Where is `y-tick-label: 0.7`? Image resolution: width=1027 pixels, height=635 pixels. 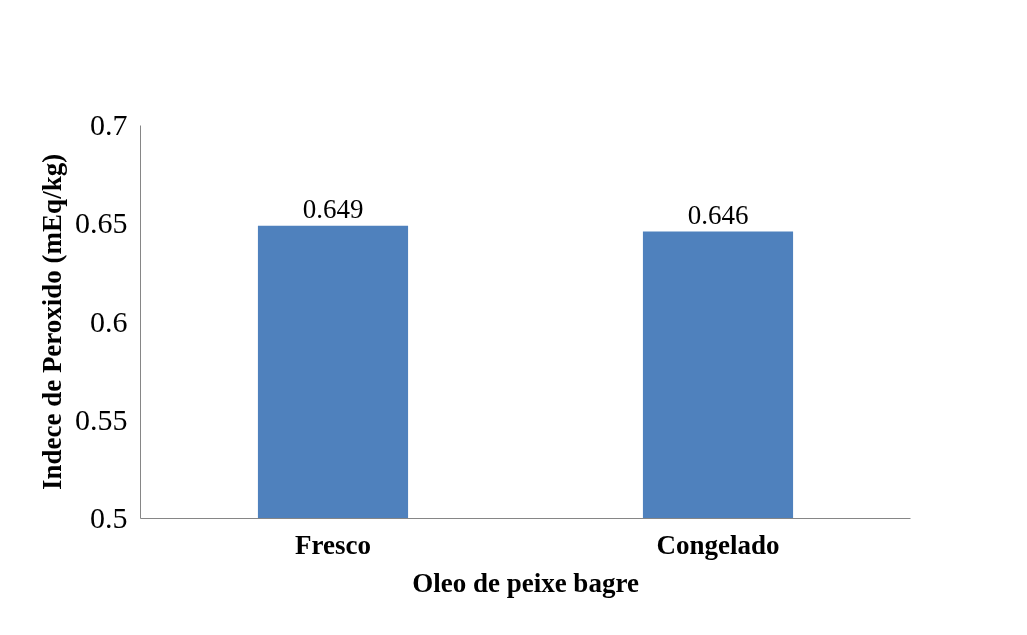
y-tick-label: 0.7 is located at coordinates (109, 124).